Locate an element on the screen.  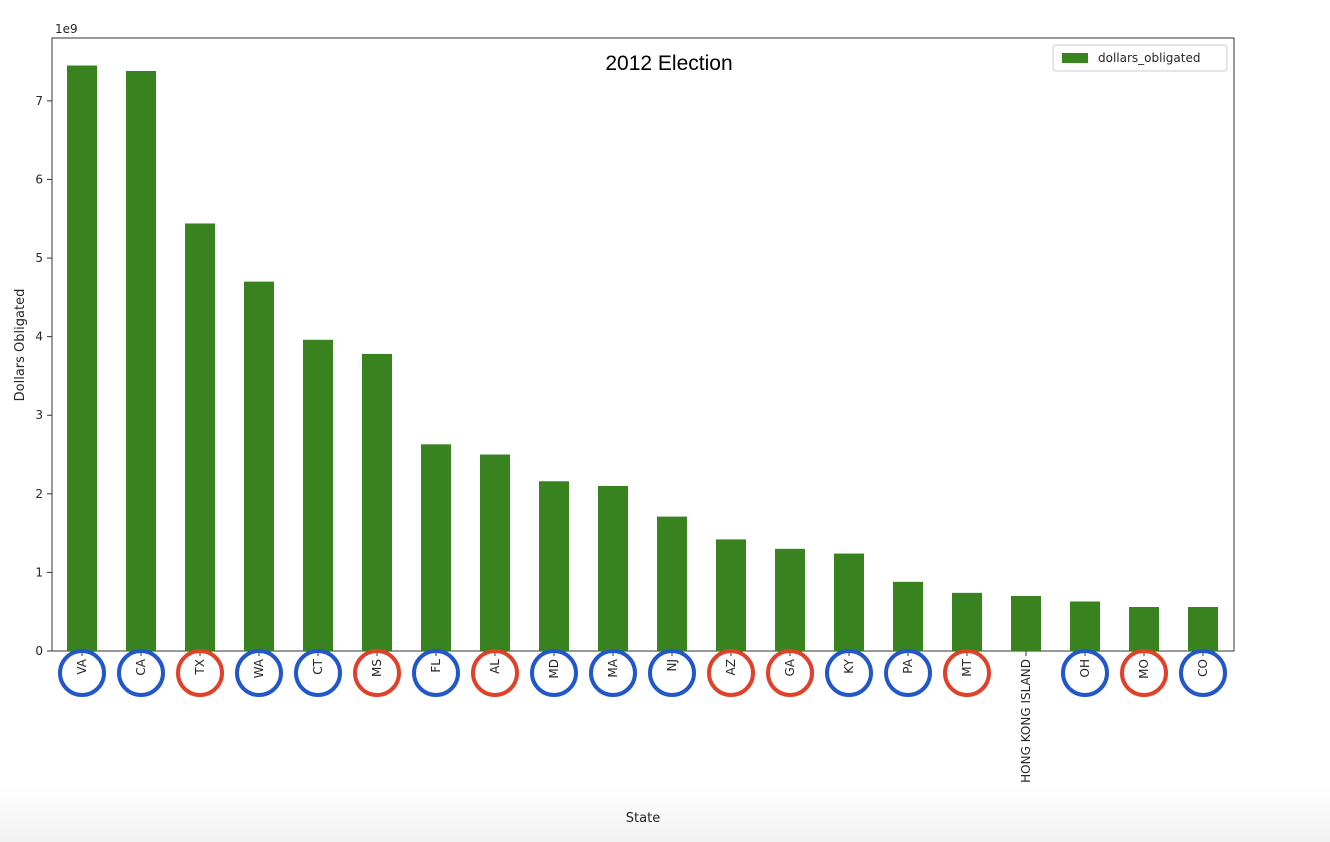
legend: dollars_obligated is located at coordinates (1140, 58).